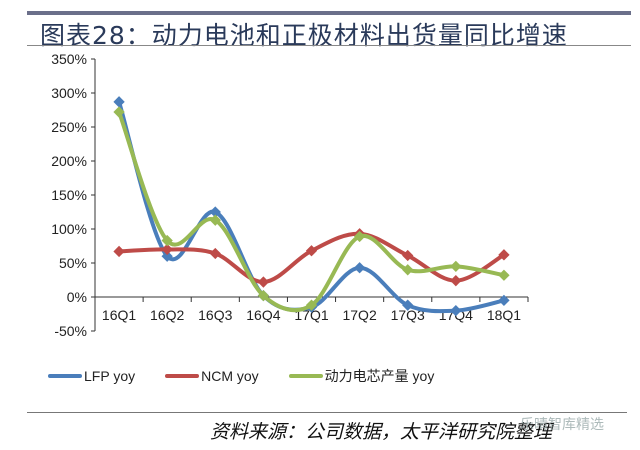 The height and width of the screenshot is (450, 640). What do you see at coordinates (230, 376) in the screenshot?
I see `legend-label: NCM yoy` at bounding box center [230, 376].